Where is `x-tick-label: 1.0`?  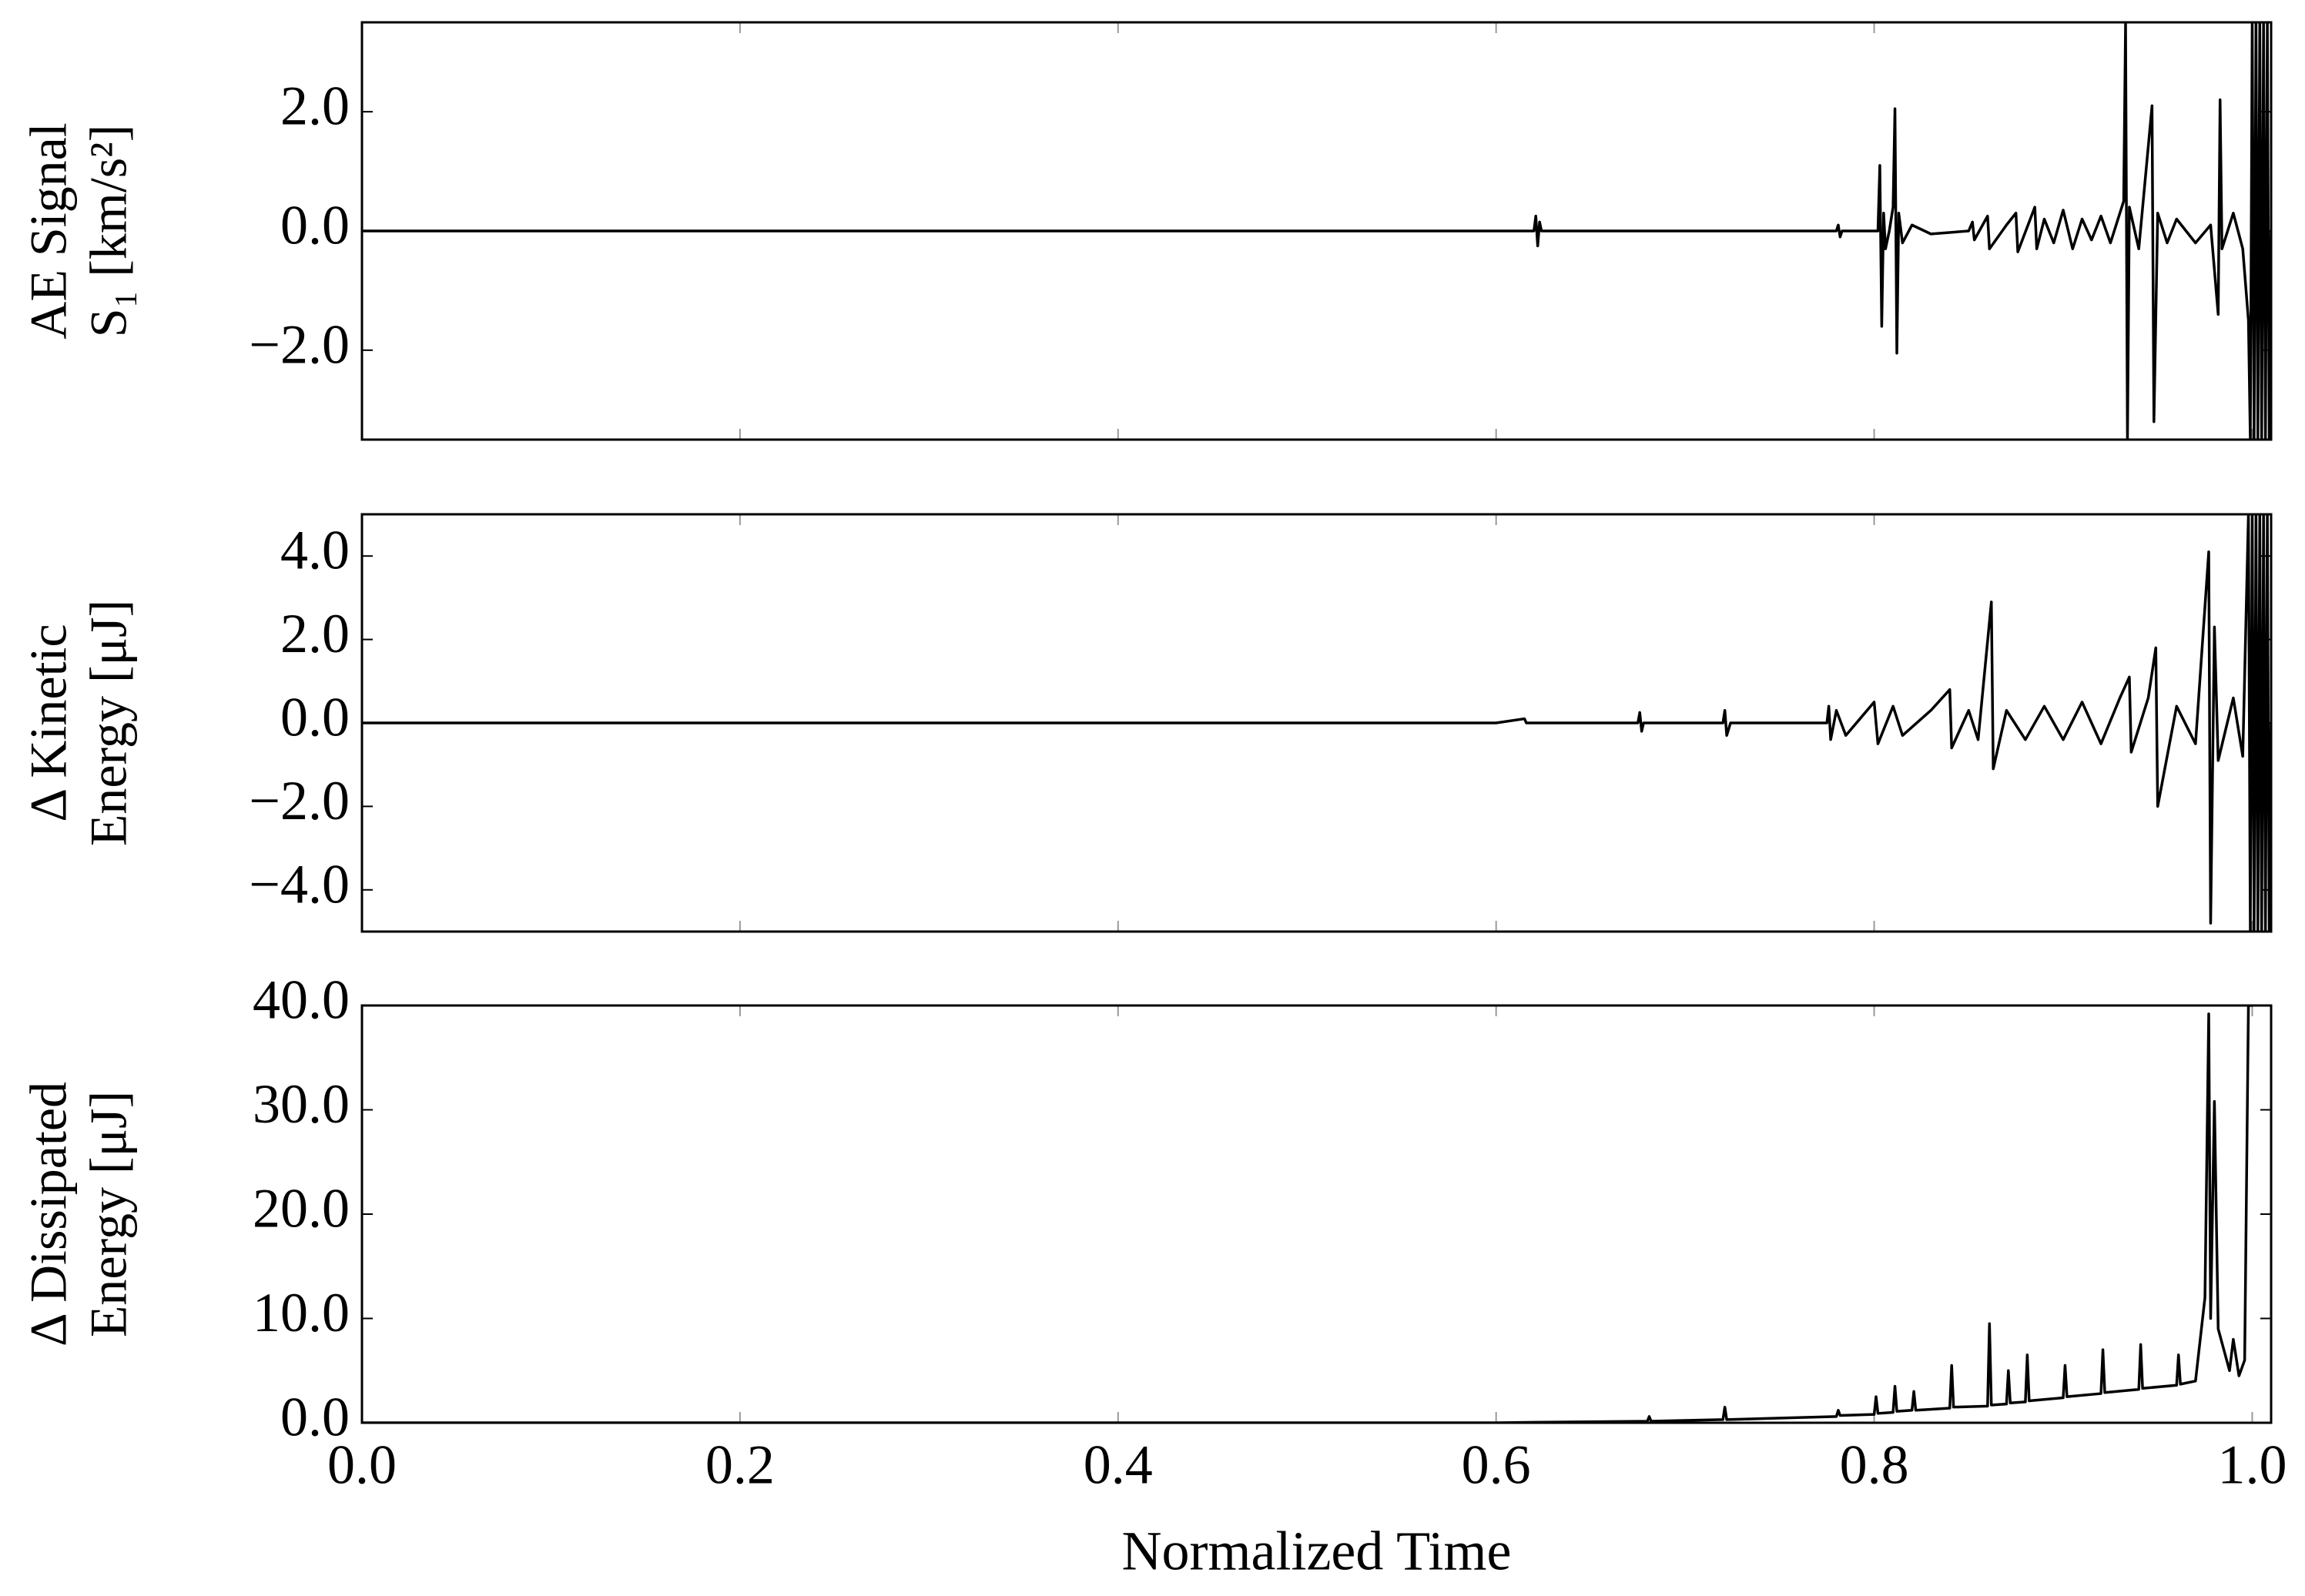 x-tick-label: 1.0 is located at coordinates (2252, 1465).